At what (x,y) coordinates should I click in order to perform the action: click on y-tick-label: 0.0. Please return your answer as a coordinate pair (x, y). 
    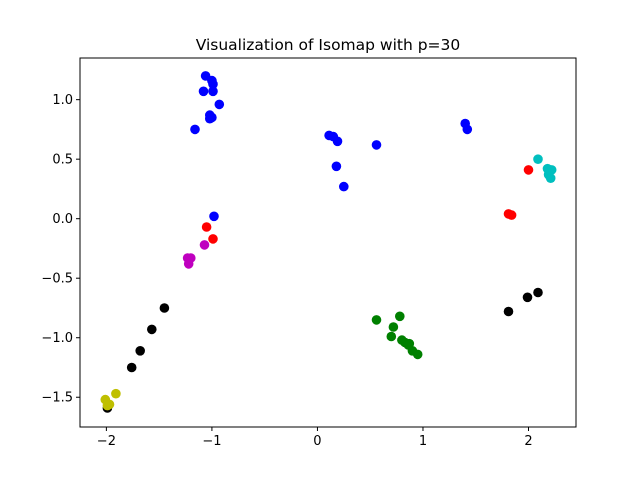
    Looking at the image, I should click on (62, 219).